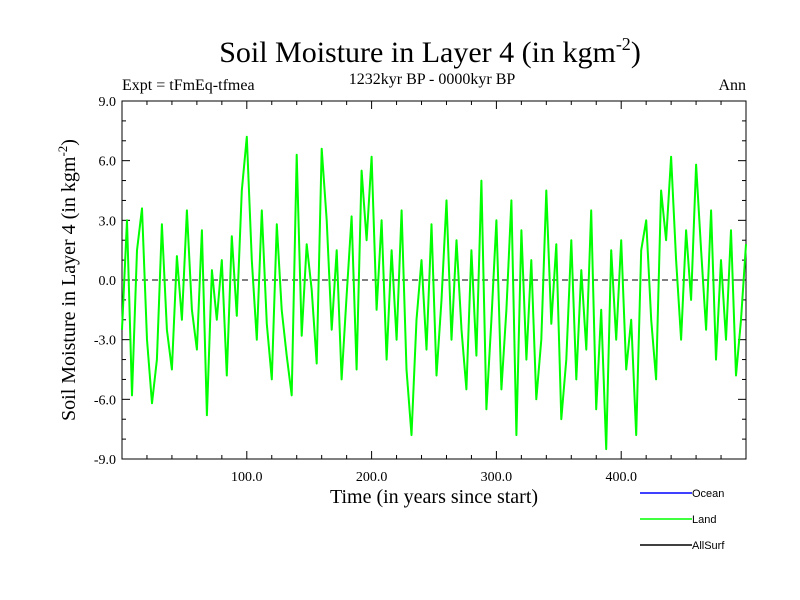 The height and width of the screenshot is (600, 800). Describe the element at coordinates (708, 494) in the screenshot. I see `legend-label-ocean: Ocean` at that location.